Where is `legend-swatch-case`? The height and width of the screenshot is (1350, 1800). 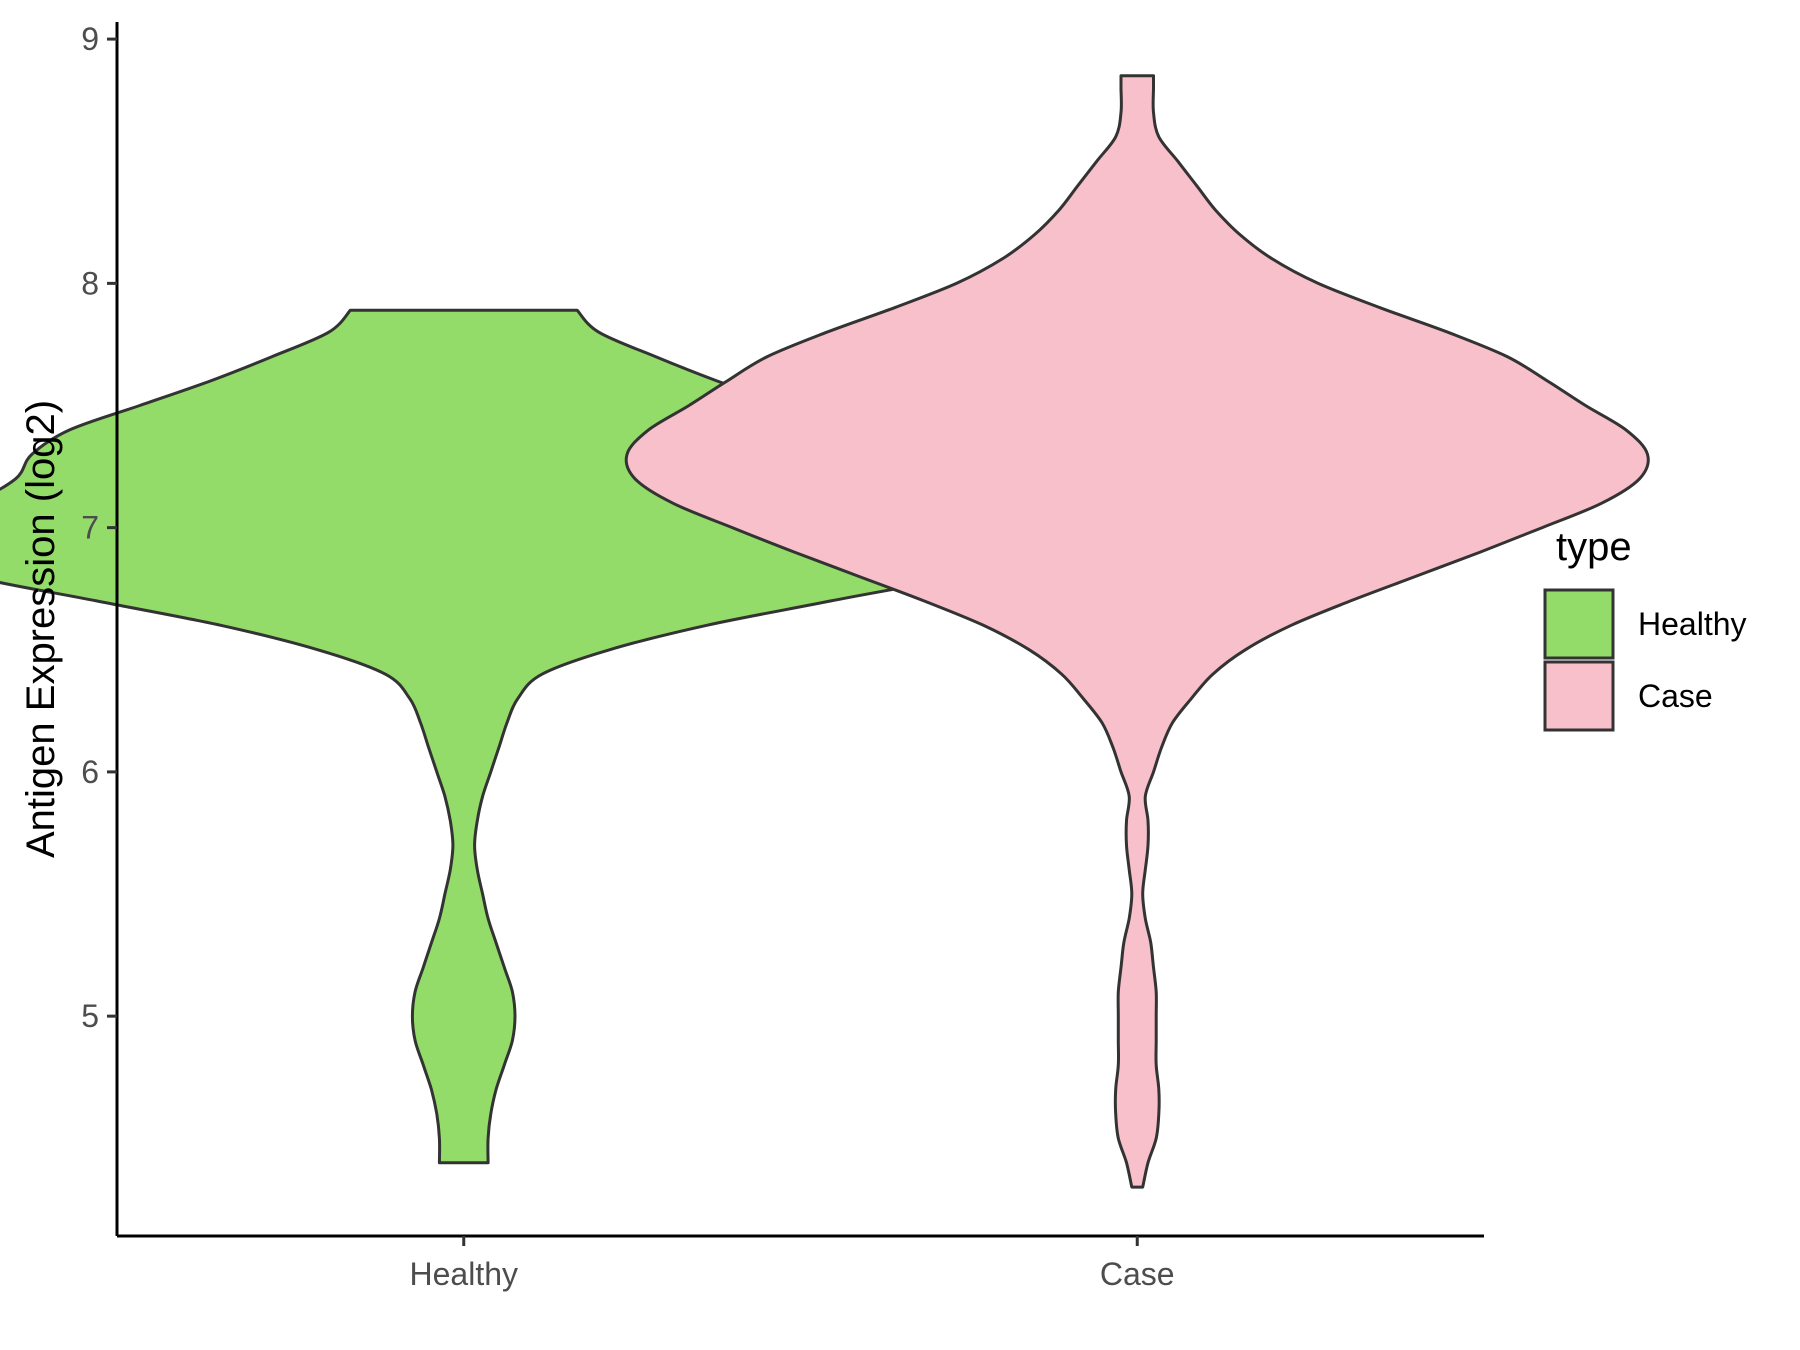 legend-swatch-case is located at coordinates (1579, 696).